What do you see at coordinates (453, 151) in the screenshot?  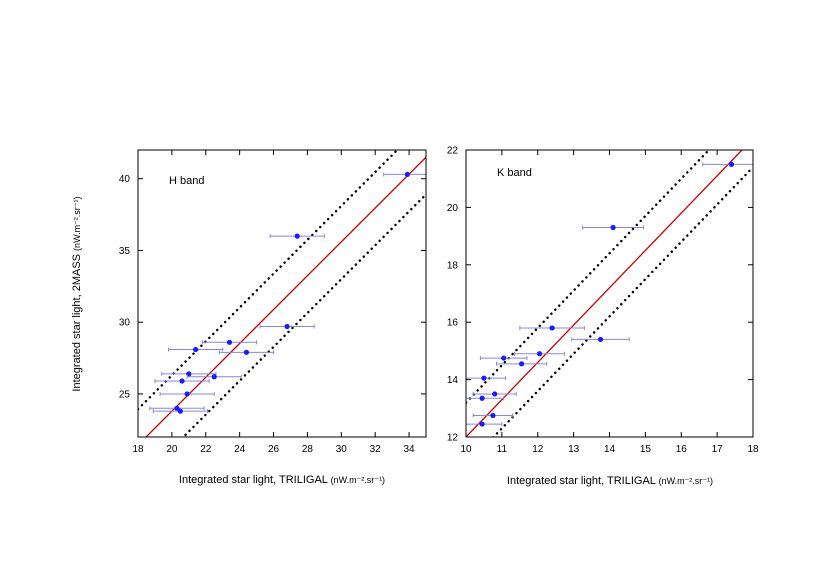 I see `k-y-tick-label-5: 22` at bounding box center [453, 151].